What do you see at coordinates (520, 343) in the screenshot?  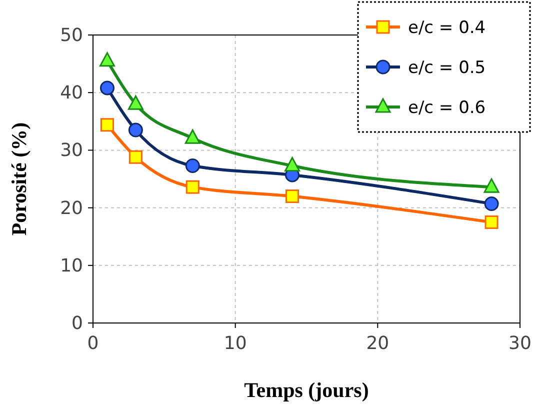 I see `x-tick-label: 30` at bounding box center [520, 343].